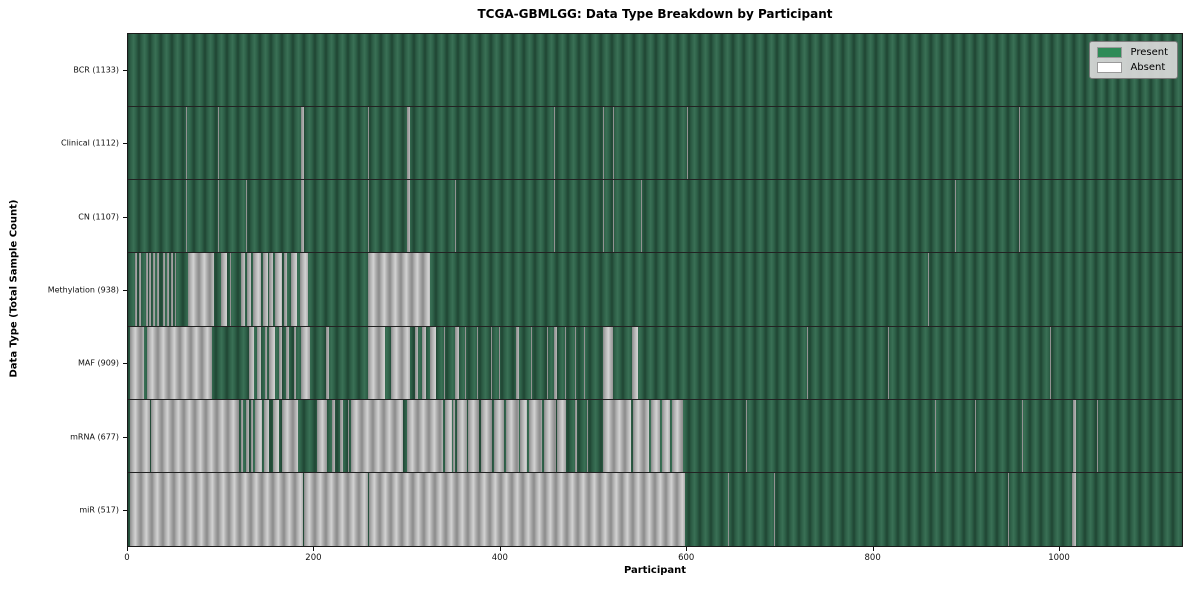 The height and width of the screenshot is (600, 1200). Describe the element at coordinates (1059, 558) in the screenshot. I see `x-tick-label: 1000` at that location.